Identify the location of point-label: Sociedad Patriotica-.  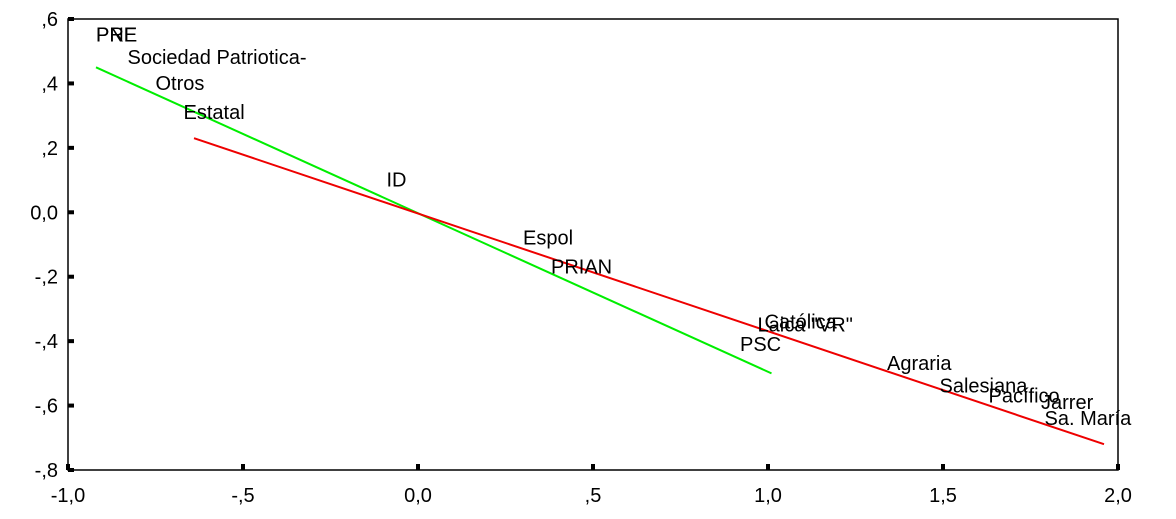
(217, 58).